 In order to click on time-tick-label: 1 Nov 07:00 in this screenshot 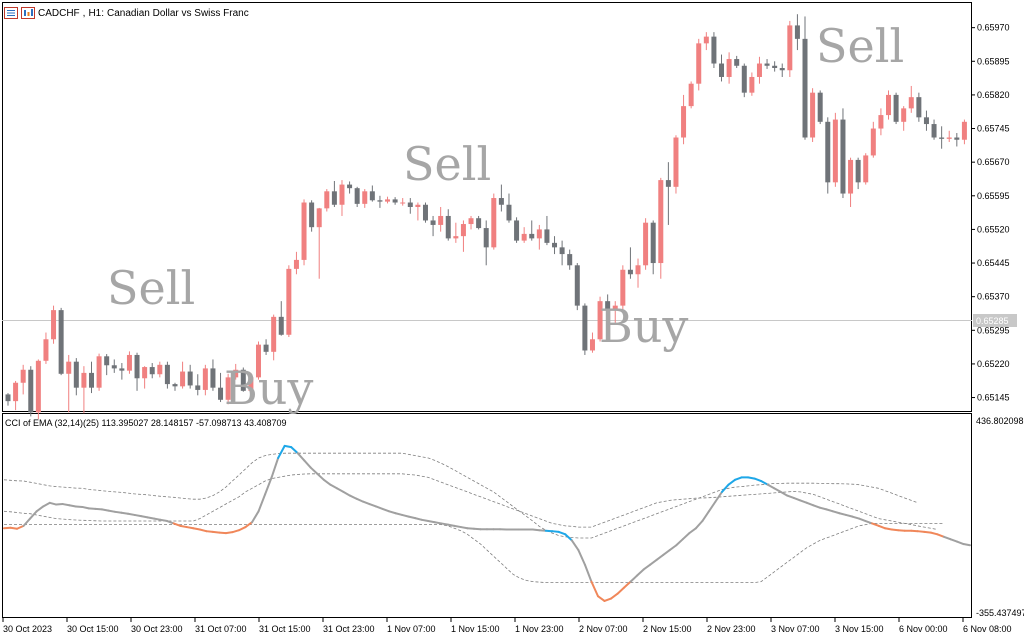, I will do `click(411, 629)`.